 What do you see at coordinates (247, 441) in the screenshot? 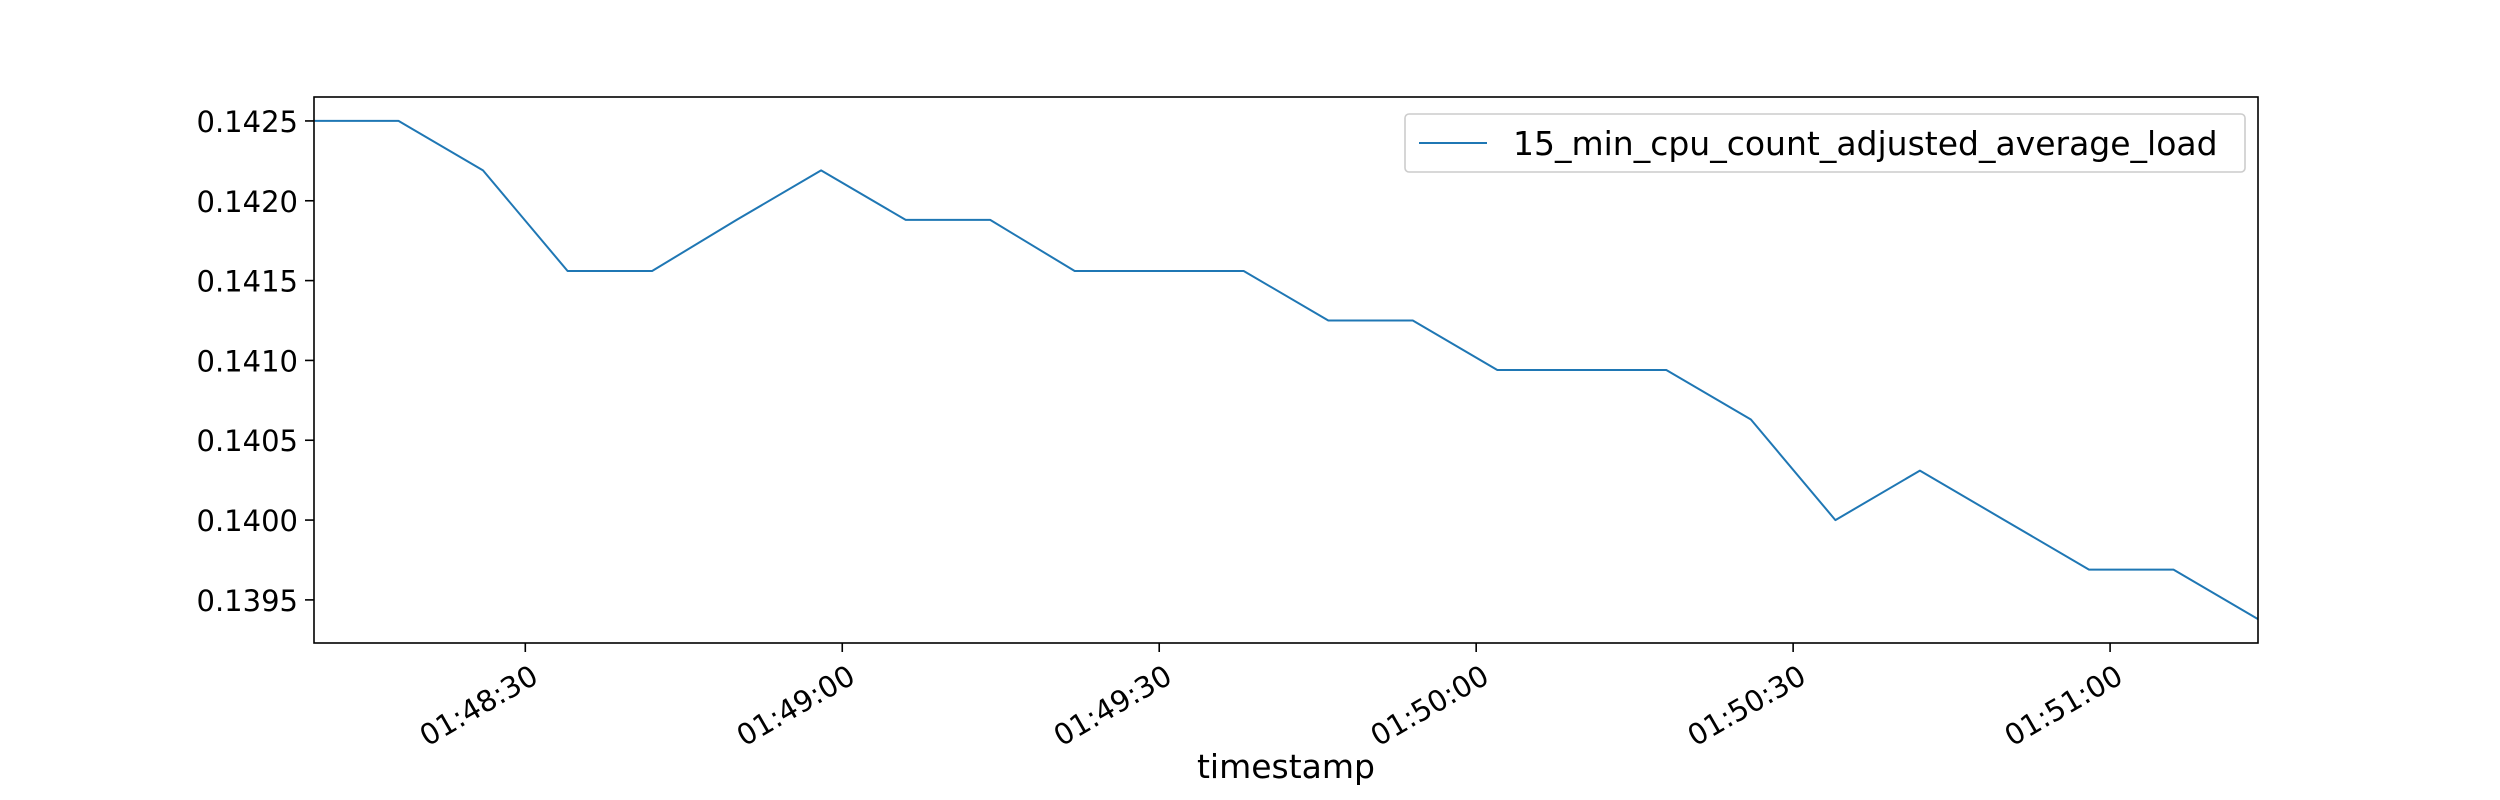
I see `y-tick-label: 0.1405` at bounding box center [247, 441].